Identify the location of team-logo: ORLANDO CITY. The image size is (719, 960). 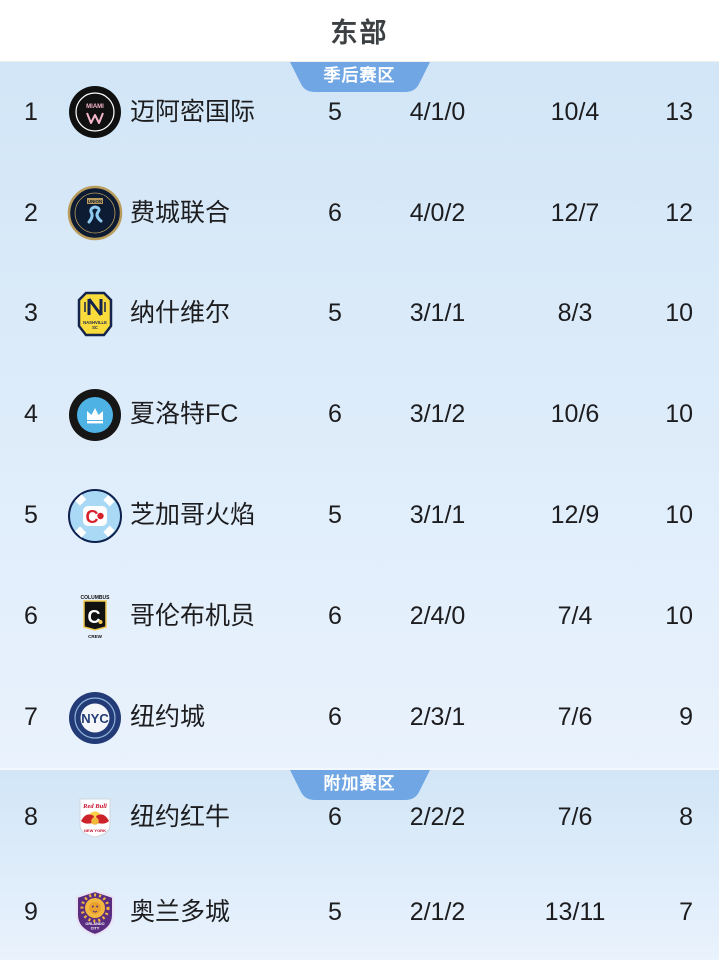
(95, 913).